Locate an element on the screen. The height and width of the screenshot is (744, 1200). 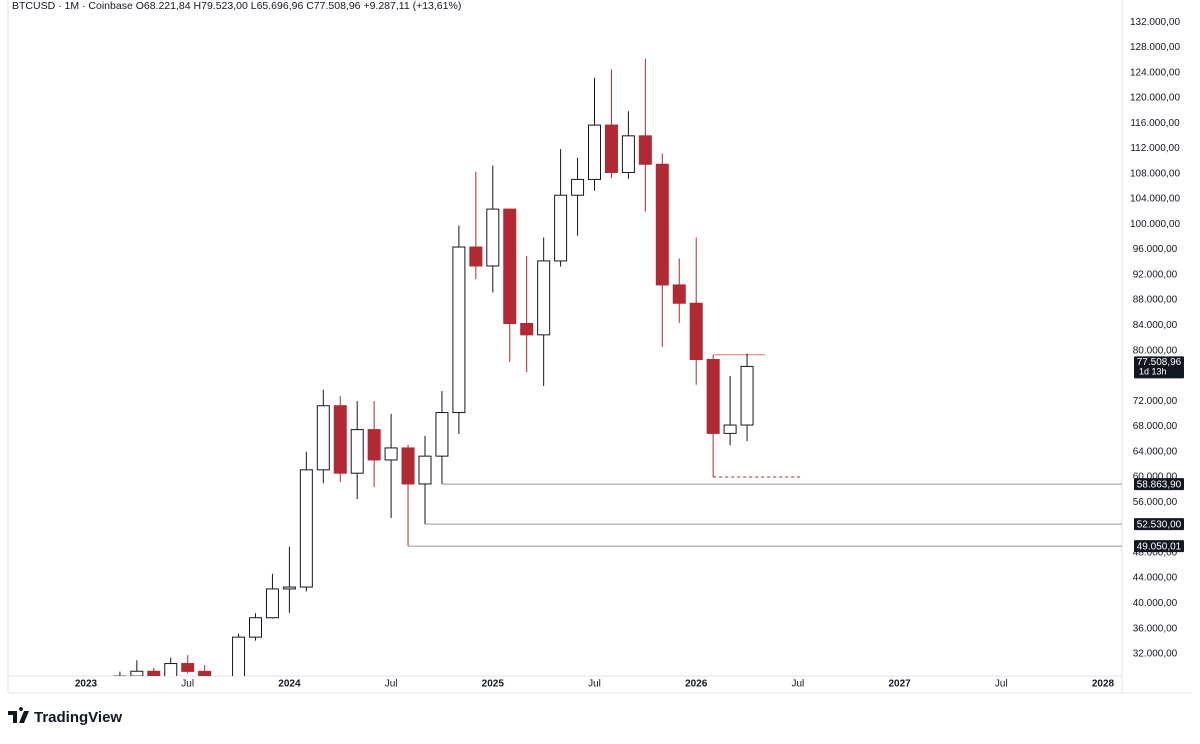
y-tick-label: 108.000,00 is located at coordinates (1155, 173).